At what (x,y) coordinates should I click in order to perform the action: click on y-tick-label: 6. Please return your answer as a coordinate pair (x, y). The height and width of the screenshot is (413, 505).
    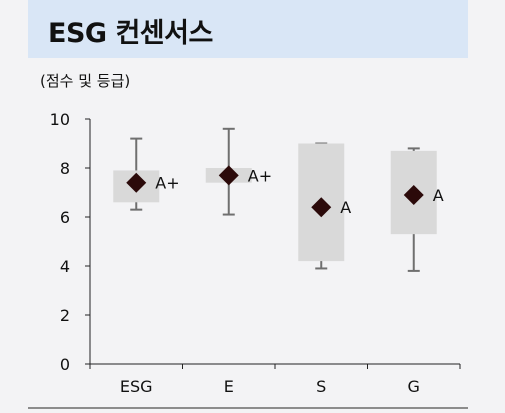
    Looking at the image, I should click on (65, 217).